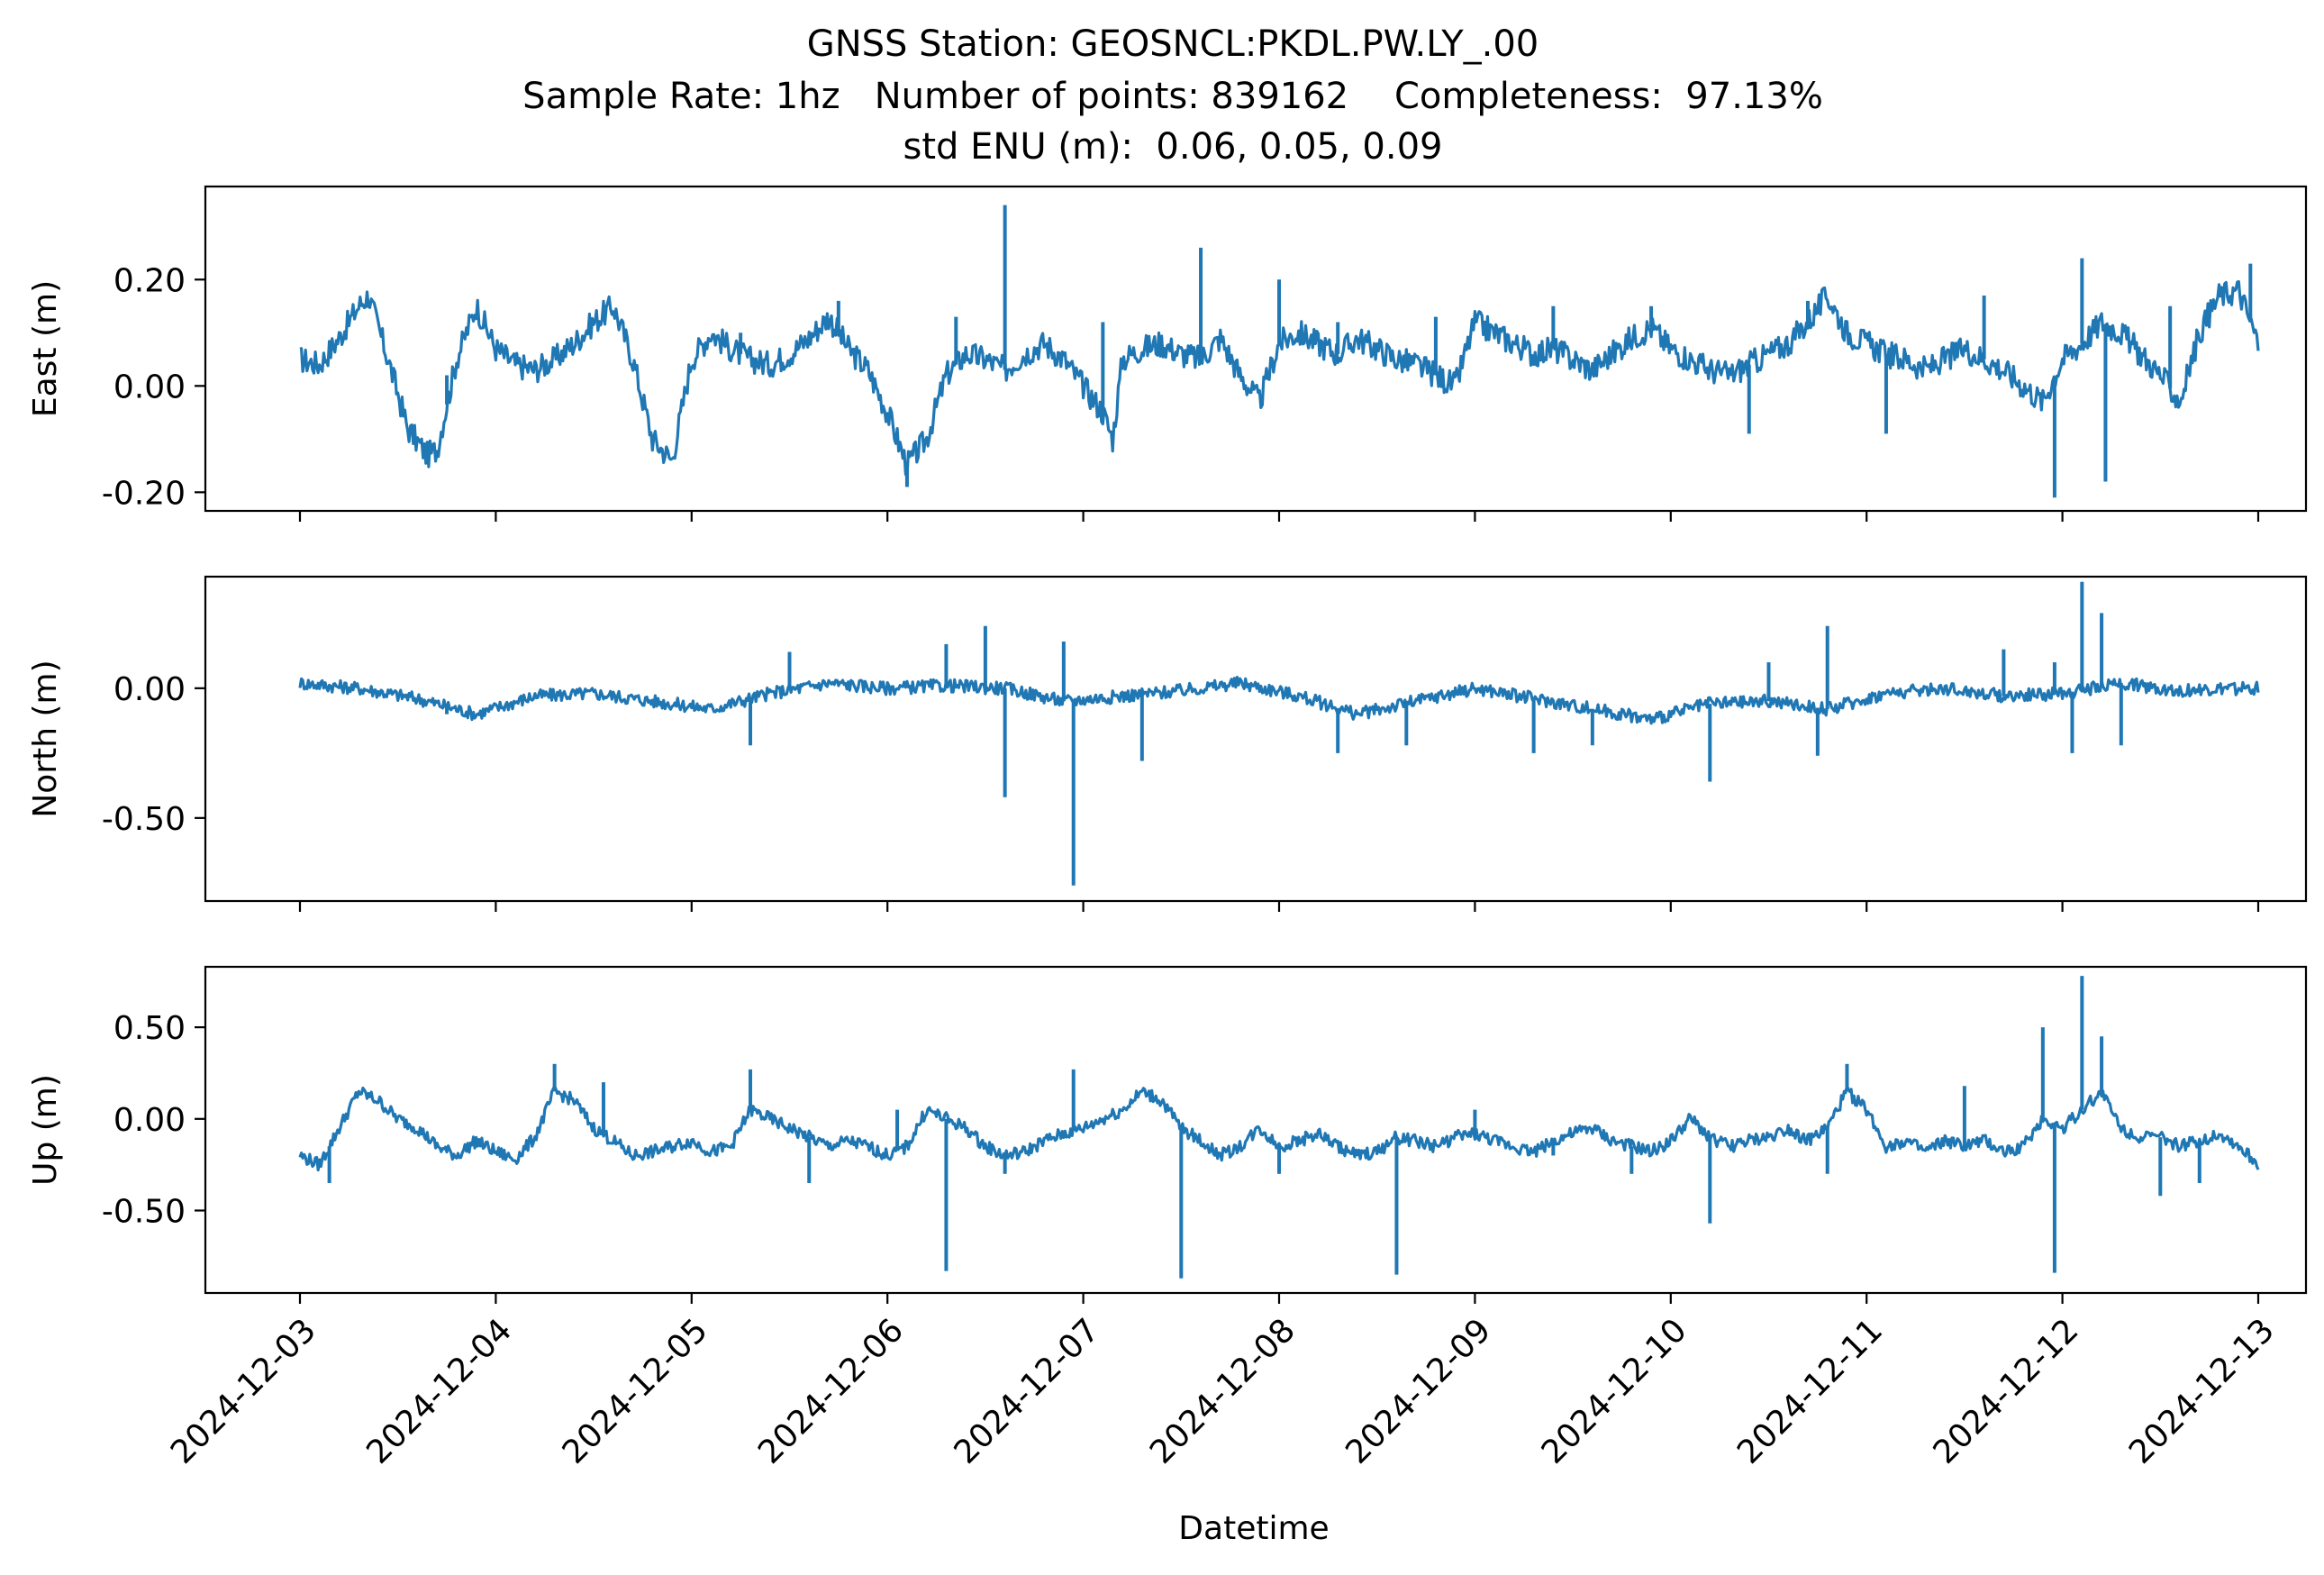  Describe the element at coordinates (1172, 44) in the screenshot. I see `chart-title: GNSS Station: GEOSNCL:PKDL.PW.LY_.00` at that location.